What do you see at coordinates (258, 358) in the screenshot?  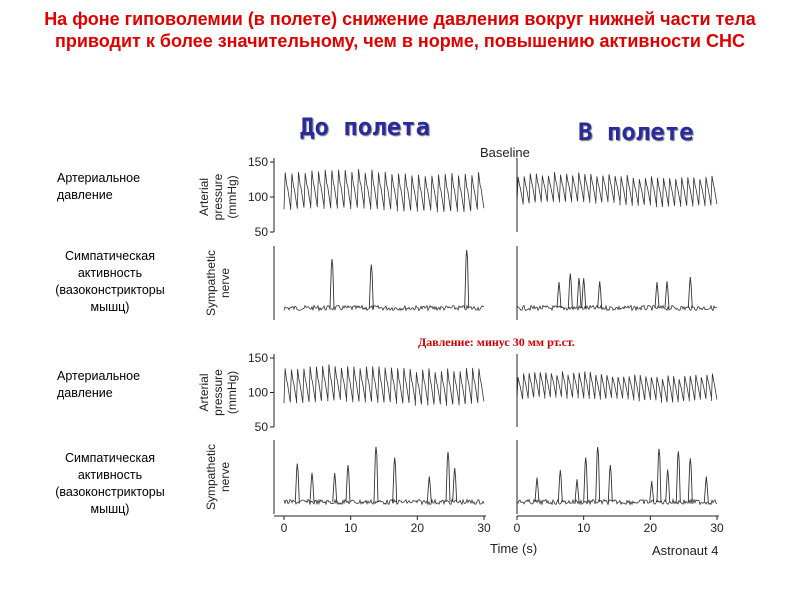 I see `pressure-tick-label-lbnp-0: 150` at bounding box center [258, 358].